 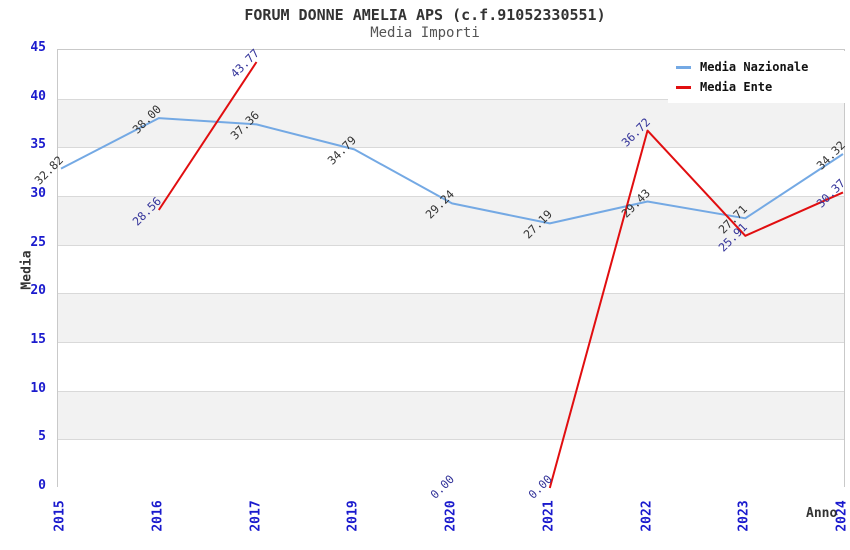 I want to click on chart-title: FORUM DONNE AMELIA APS (c.f.91052330551), so click(x=425, y=15).